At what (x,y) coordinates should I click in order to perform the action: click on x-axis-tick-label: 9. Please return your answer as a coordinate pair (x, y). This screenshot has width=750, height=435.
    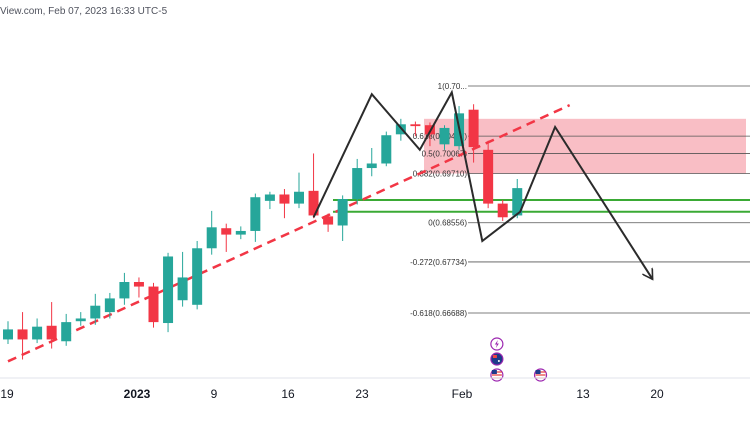
    Looking at the image, I should click on (214, 394).